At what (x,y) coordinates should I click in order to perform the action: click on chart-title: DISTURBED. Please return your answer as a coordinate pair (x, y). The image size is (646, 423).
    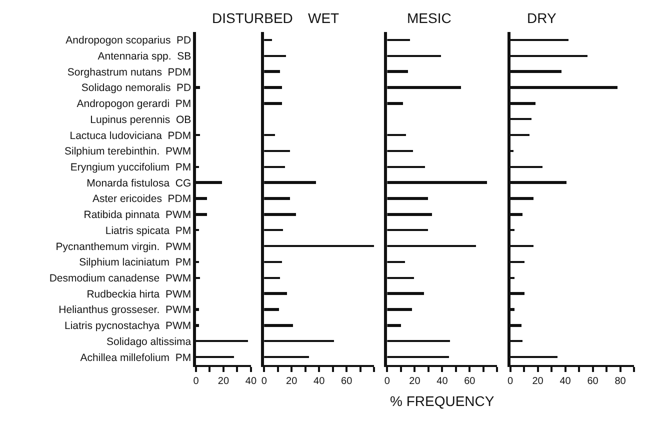
    Looking at the image, I should click on (252, 18).